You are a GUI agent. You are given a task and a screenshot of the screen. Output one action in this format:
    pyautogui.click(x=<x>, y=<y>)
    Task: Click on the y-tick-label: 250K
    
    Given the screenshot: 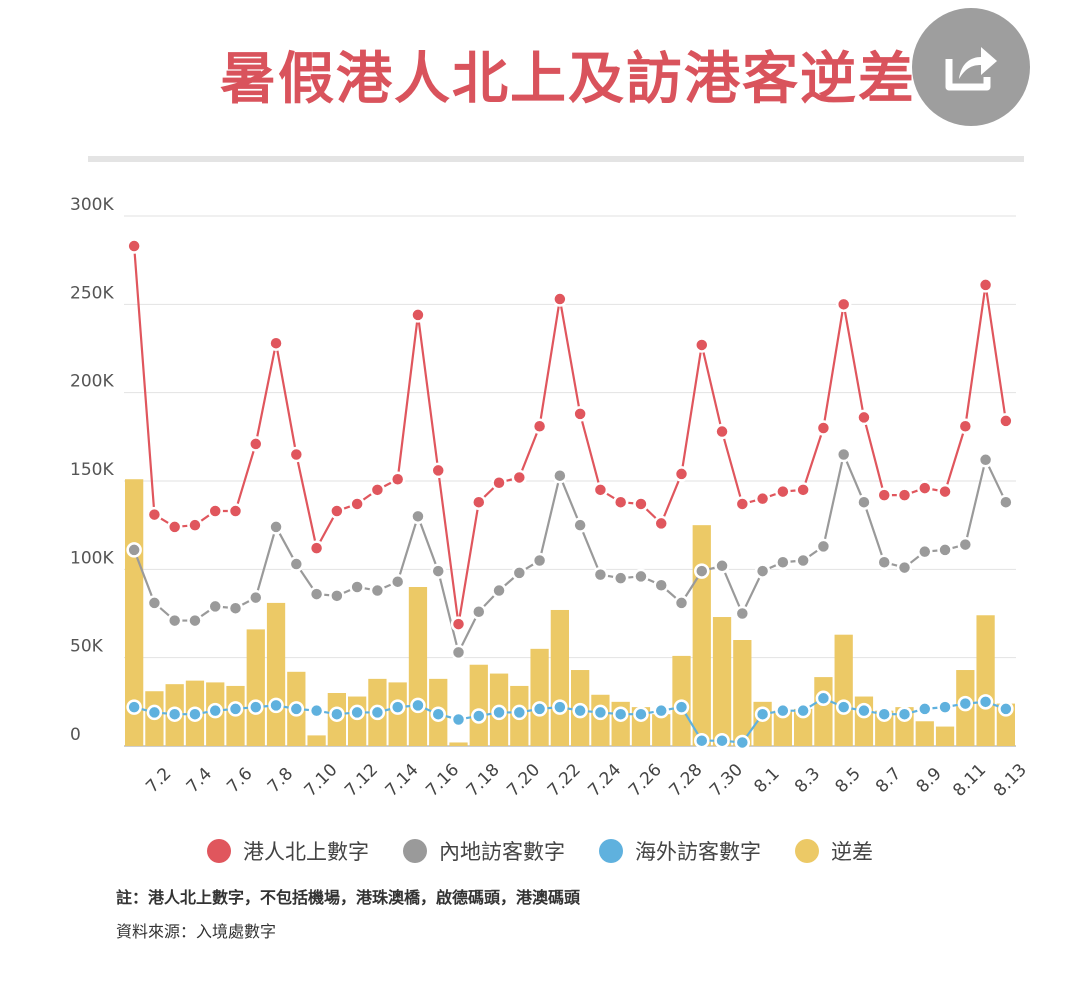 What is the action you would take?
    pyautogui.click(x=92, y=293)
    